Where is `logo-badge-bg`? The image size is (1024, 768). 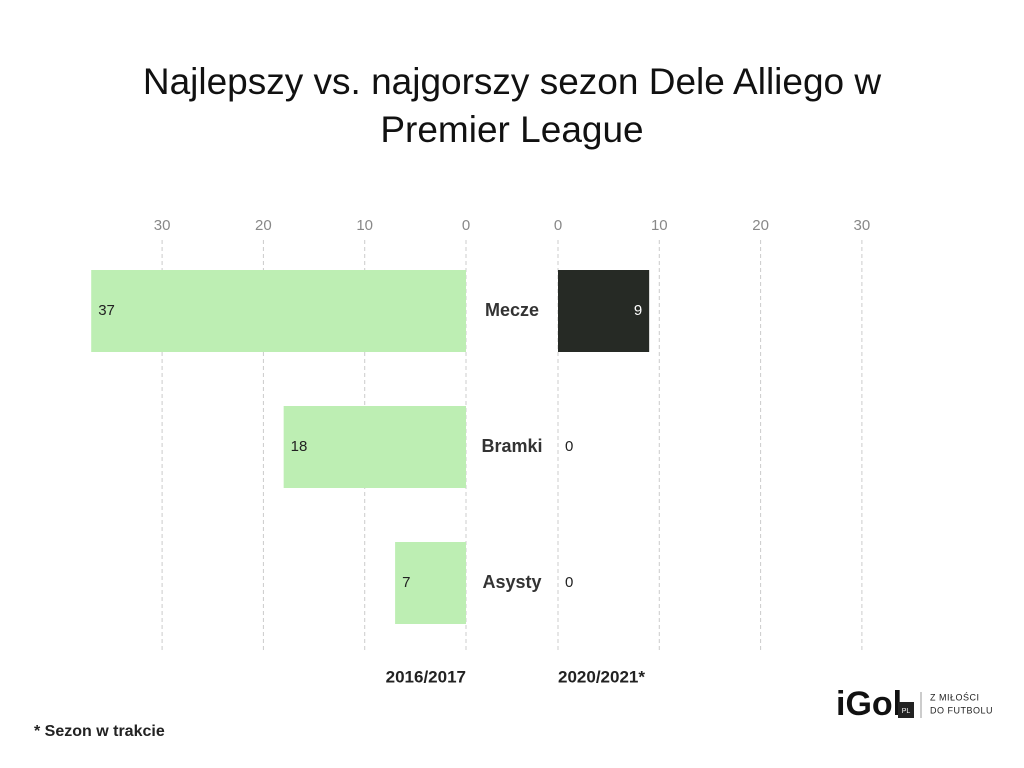
logo-badge-bg is located at coordinates (906, 710).